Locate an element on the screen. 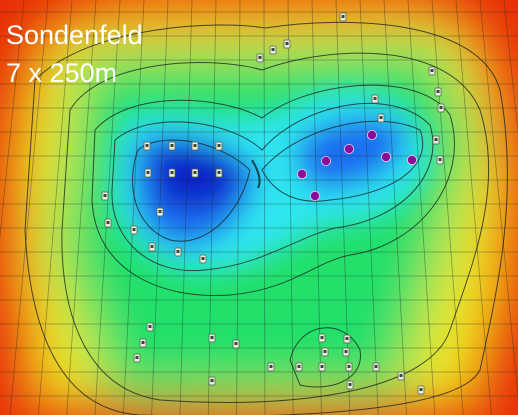 This screenshot has height=415, width=518. contour-inner-east is located at coordinates (342, 161).